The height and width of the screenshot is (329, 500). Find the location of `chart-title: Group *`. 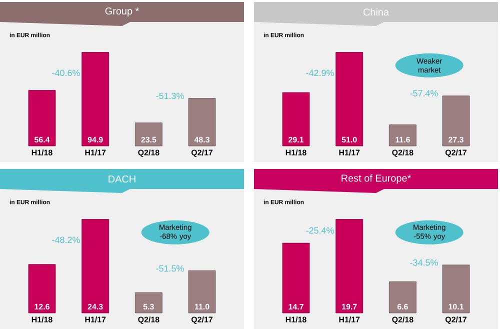

chart-title: Group * is located at coordinates (122, 12).